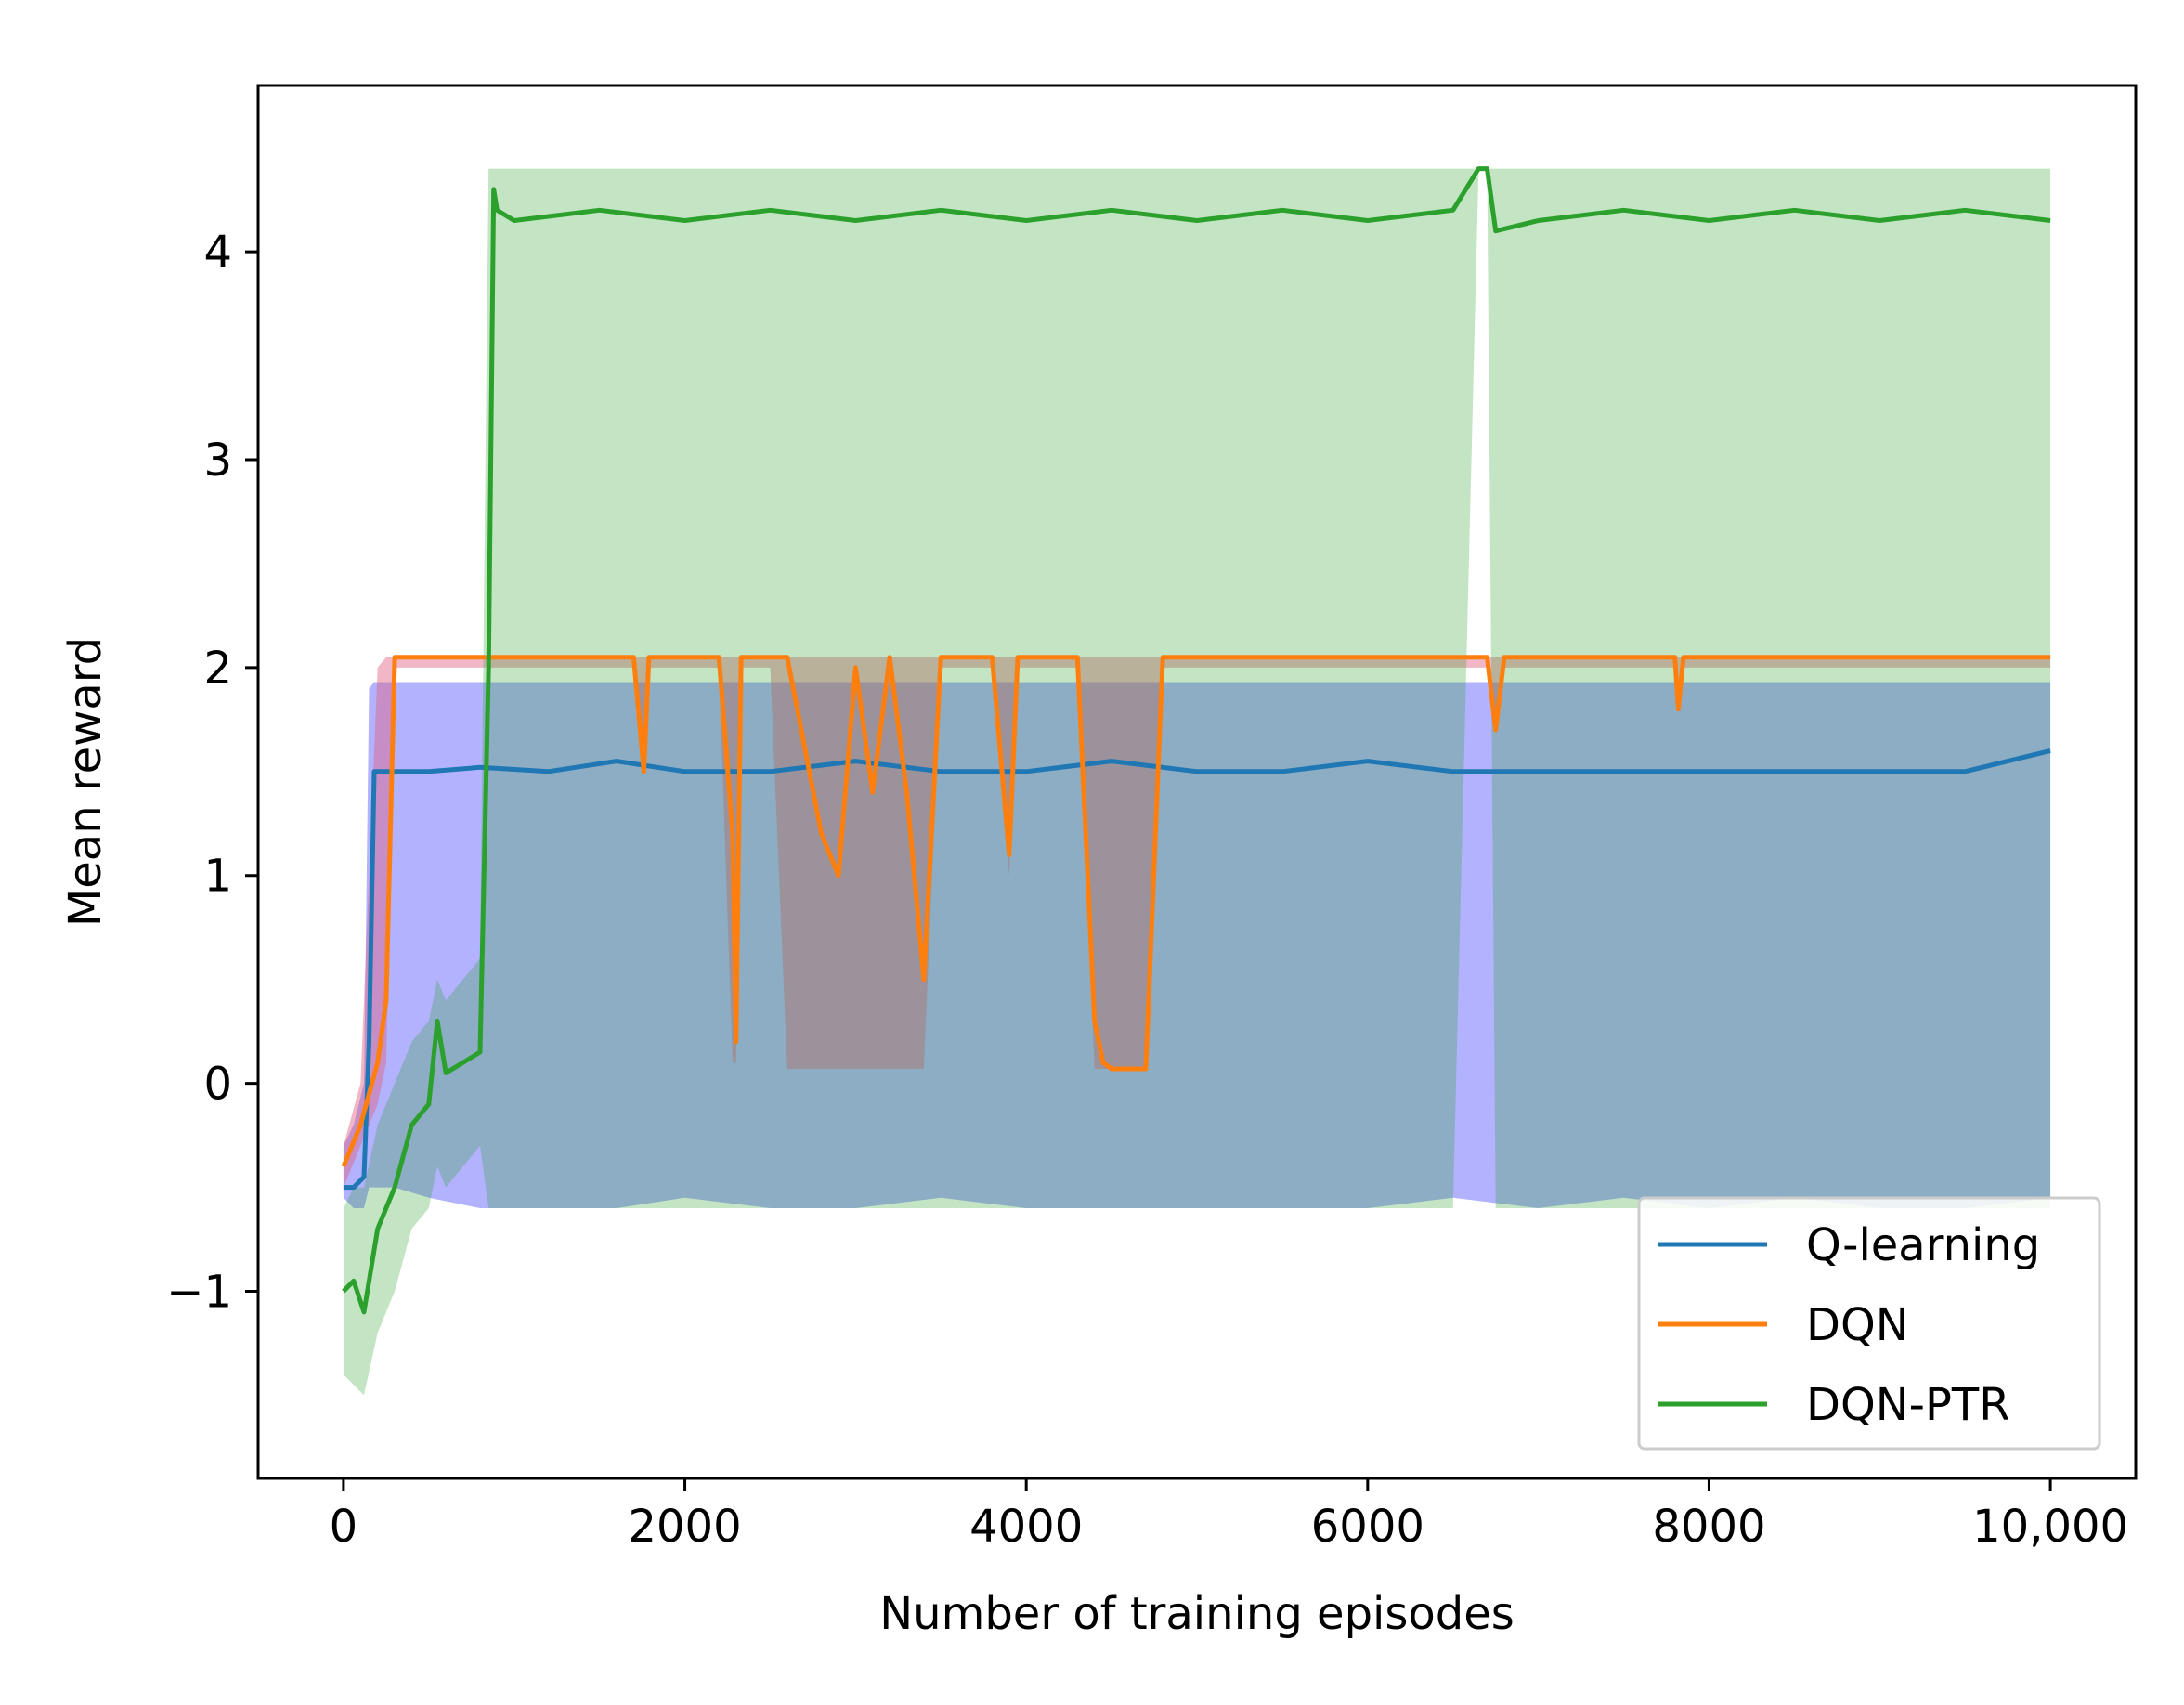 The image size is (2184, 1705). What do you see at coordinates (1857, 1325) in the screenshot?
I see `legend-label-dqn: DQN` at bounding box center [1857, 1325].